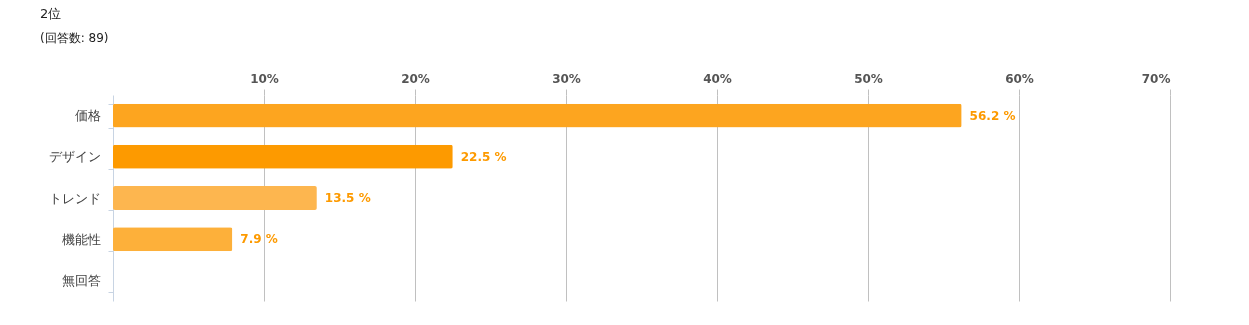 Image resolution: width=1249 pixels, height=325 pixels. Describe the element at coordinates (81, 239) in the screenshot. I see `y-tick-label: 機能性` at that location.